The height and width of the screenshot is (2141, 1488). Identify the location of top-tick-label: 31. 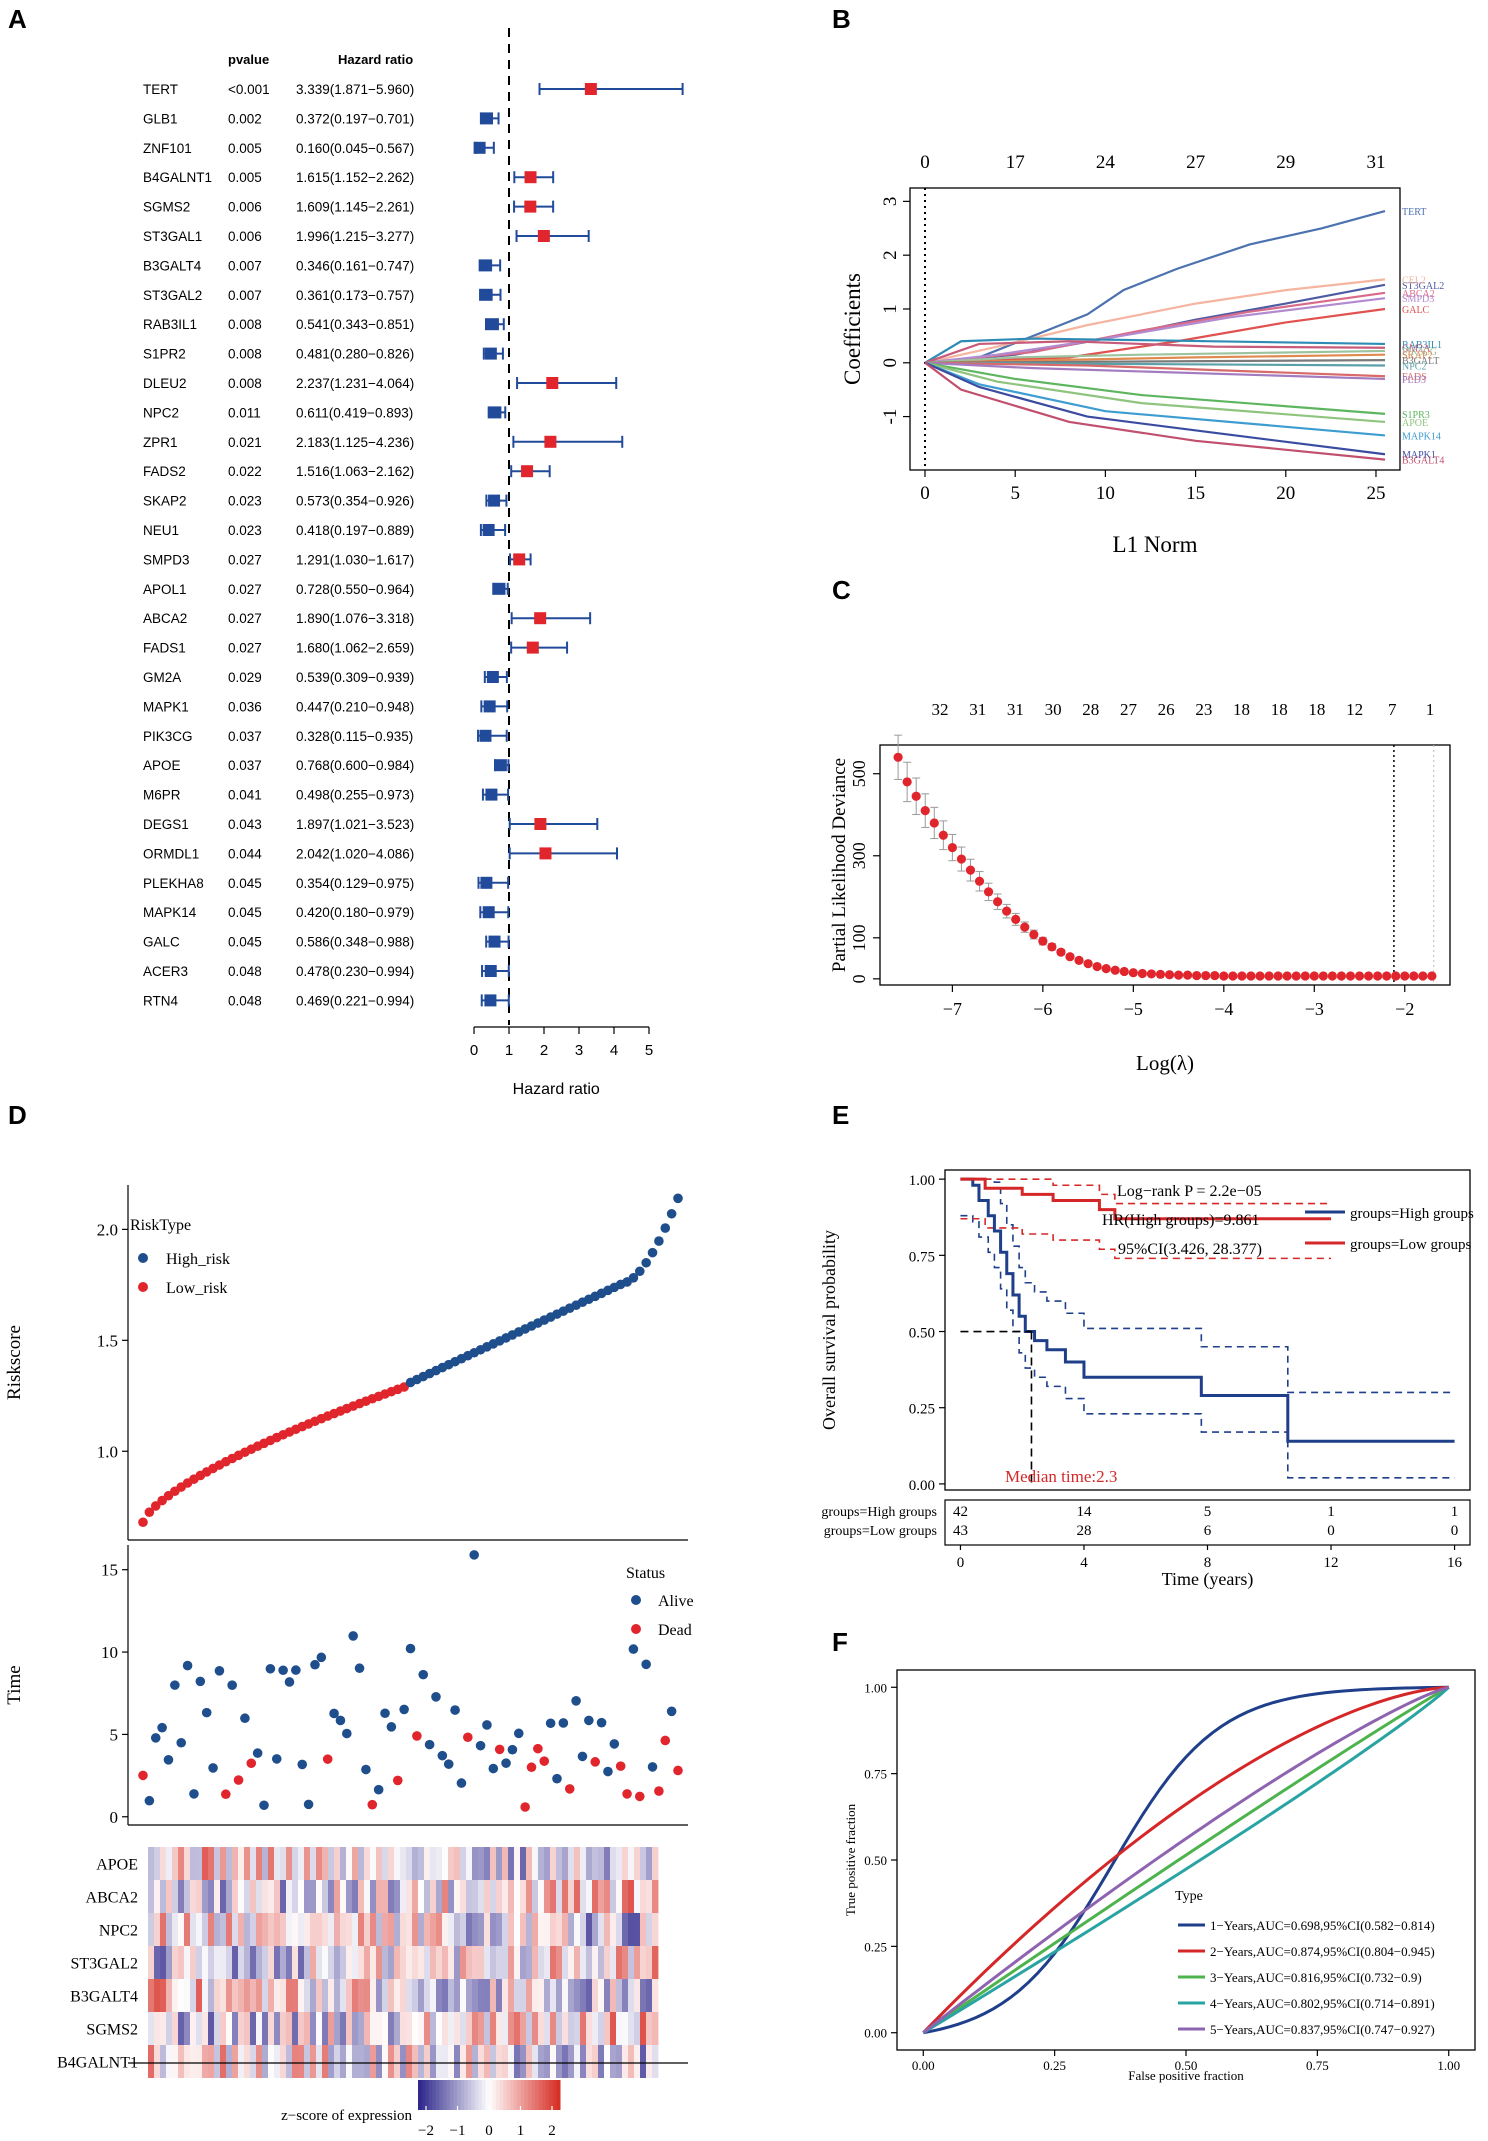
(1375, 162).